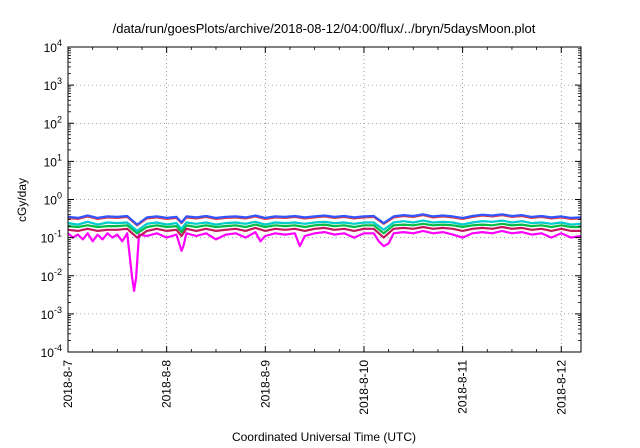 Image resolution: width=640 pixels, height=448 pixels. I want to click on y-tick-label: 10⁻¹, so click(51, 237).